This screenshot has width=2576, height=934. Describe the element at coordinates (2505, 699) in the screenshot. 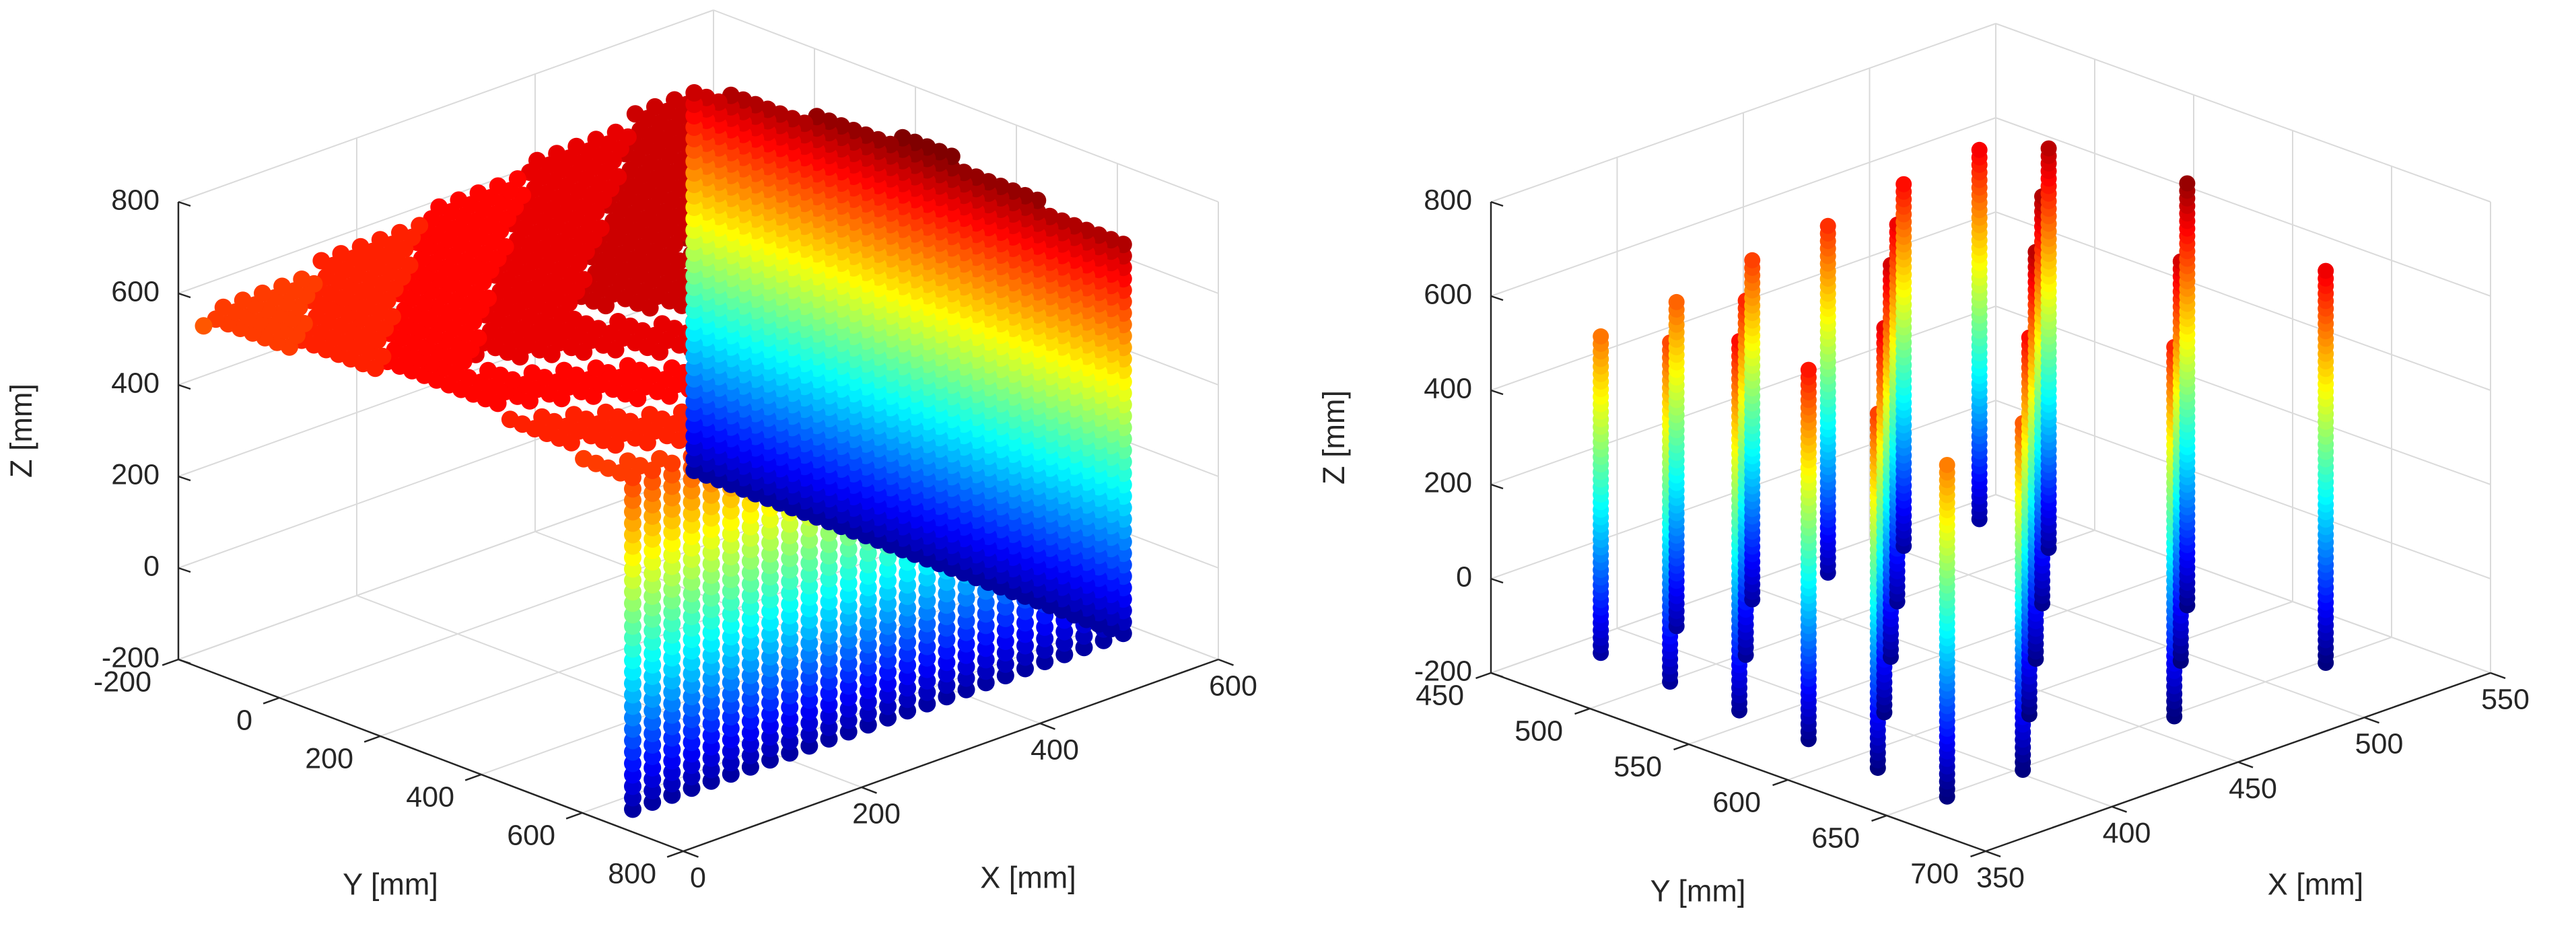

I see `x-tick-label: 550` at that location.